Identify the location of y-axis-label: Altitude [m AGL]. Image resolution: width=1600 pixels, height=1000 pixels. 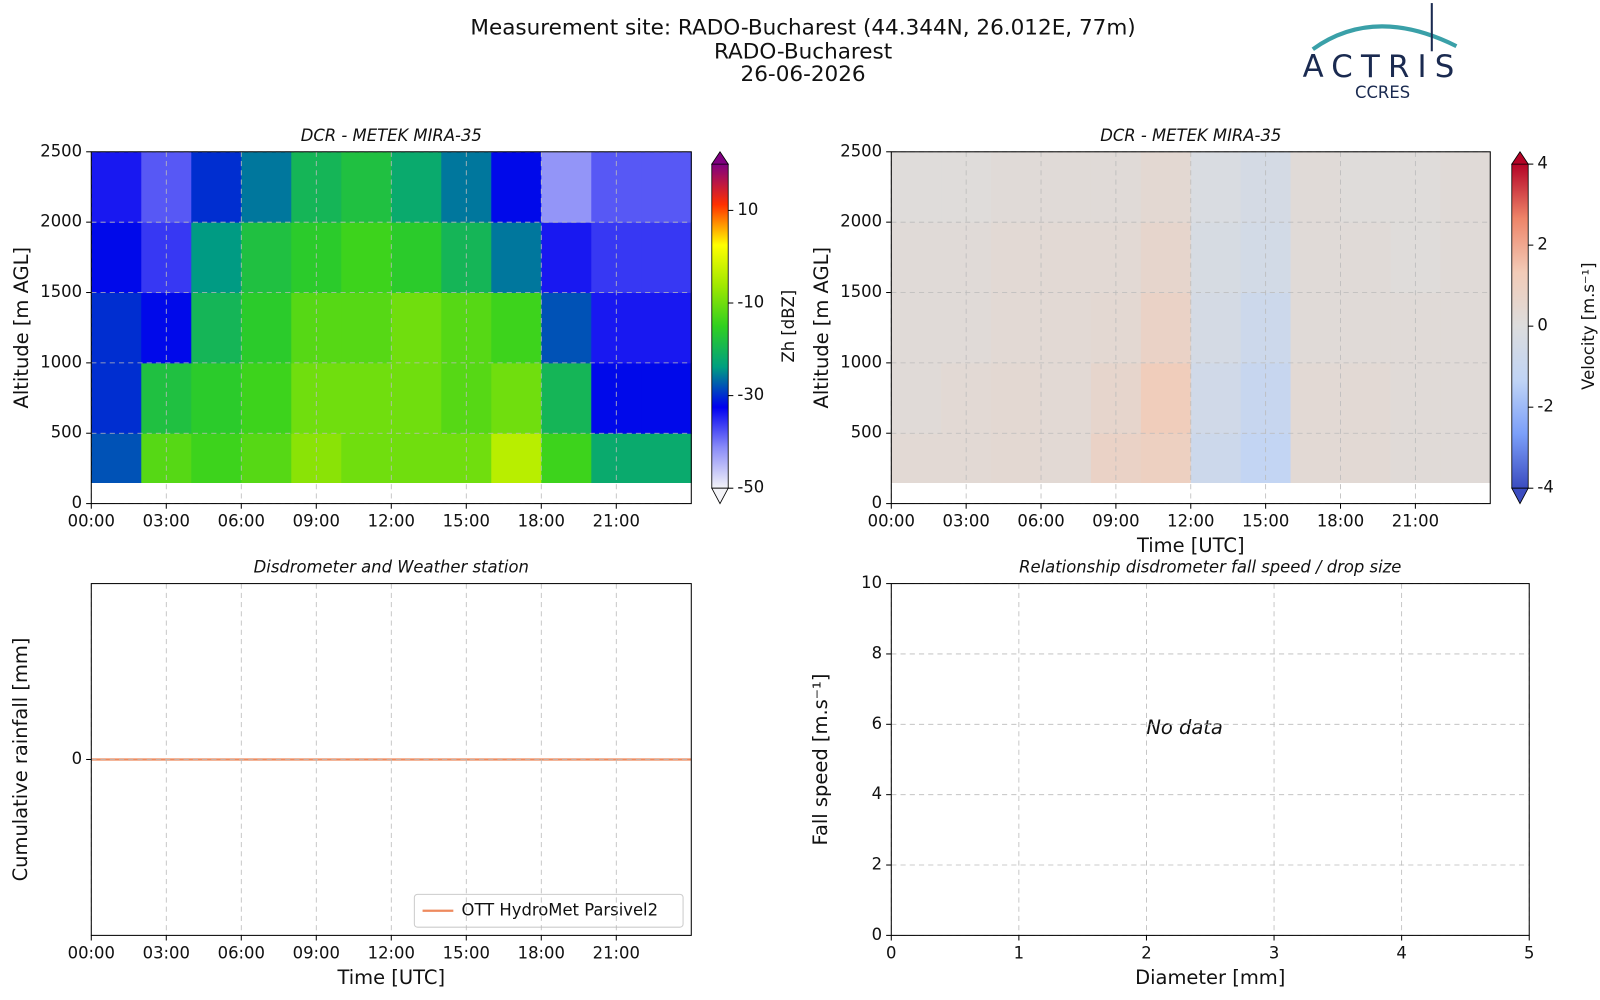
(21, 328).